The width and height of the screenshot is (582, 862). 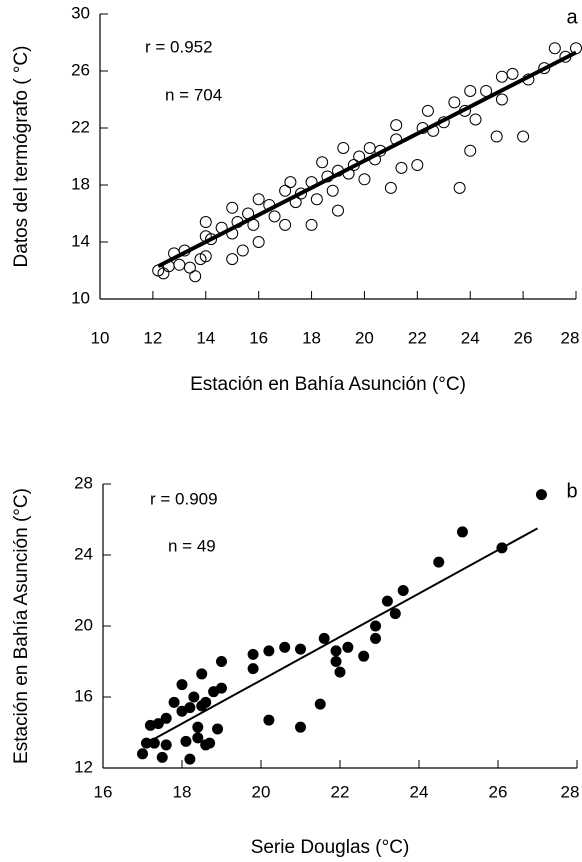 I want to click on y-axis-label: Datos del termógrafo ( °C), so click(x=21, y=157).